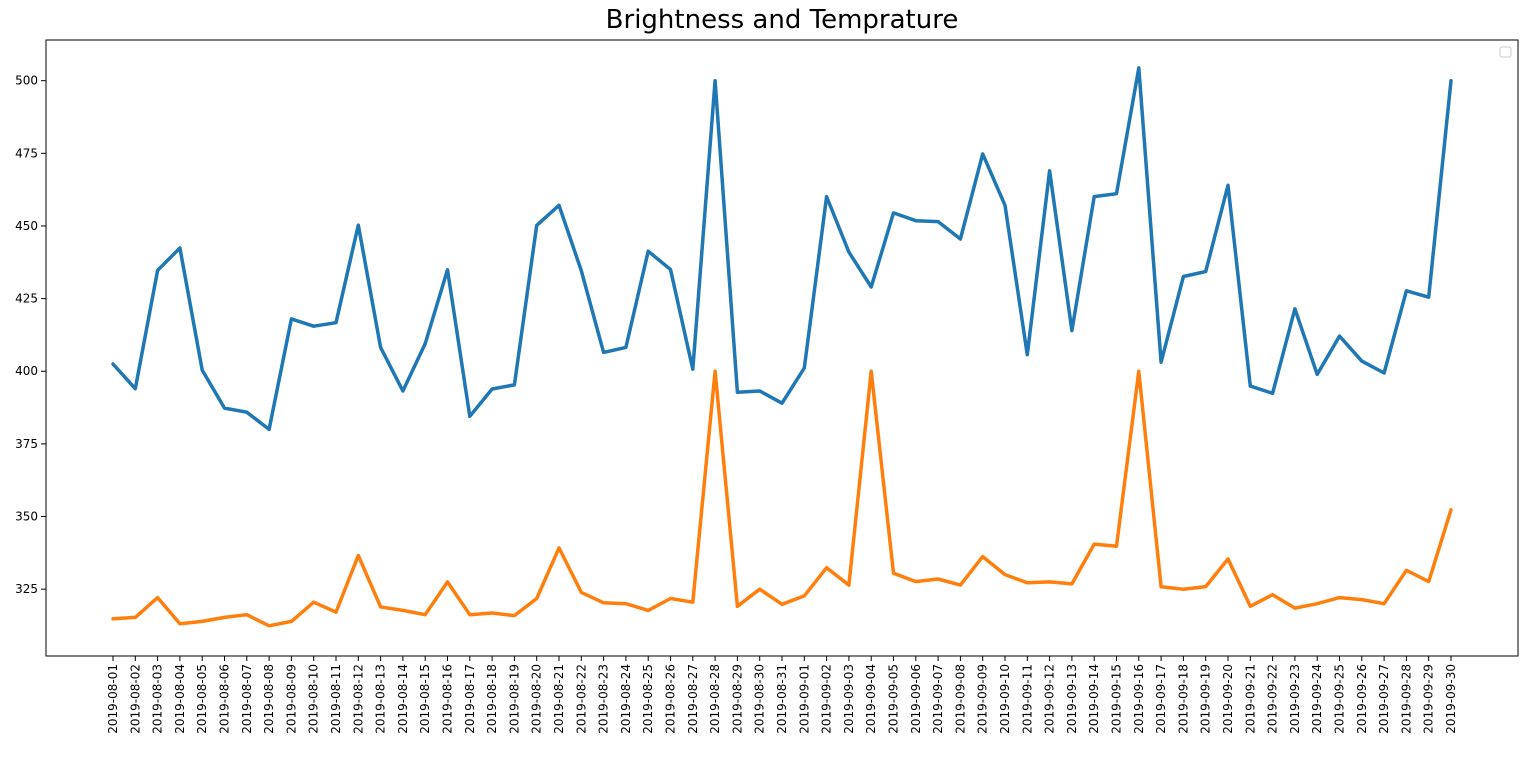  Describe the element at coordinates (648, 699) in the screenshot. I see `x-tick-label: 2019-08-25` at that location.